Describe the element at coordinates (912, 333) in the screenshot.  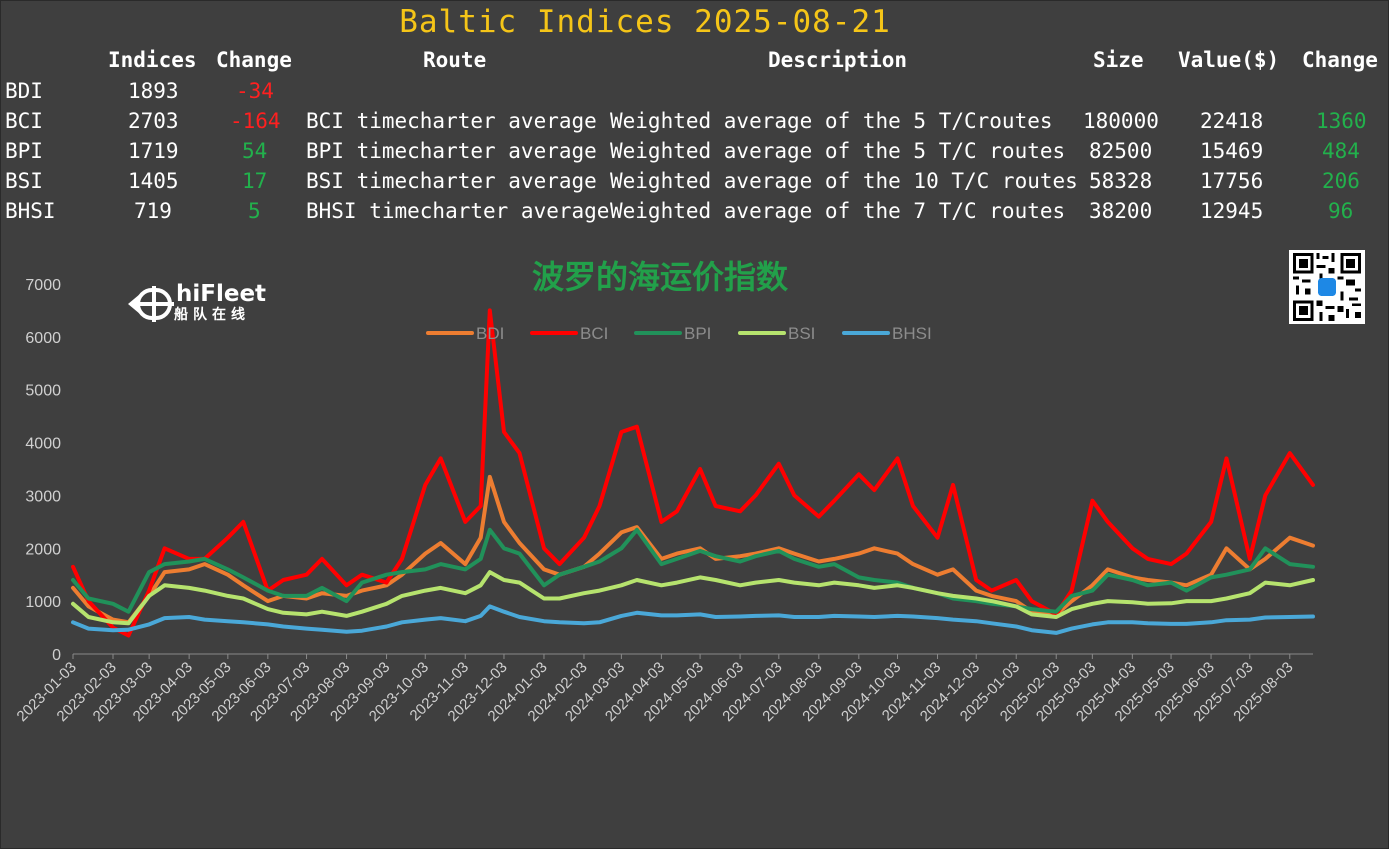
I see `legend-label: BHSI` at that location.